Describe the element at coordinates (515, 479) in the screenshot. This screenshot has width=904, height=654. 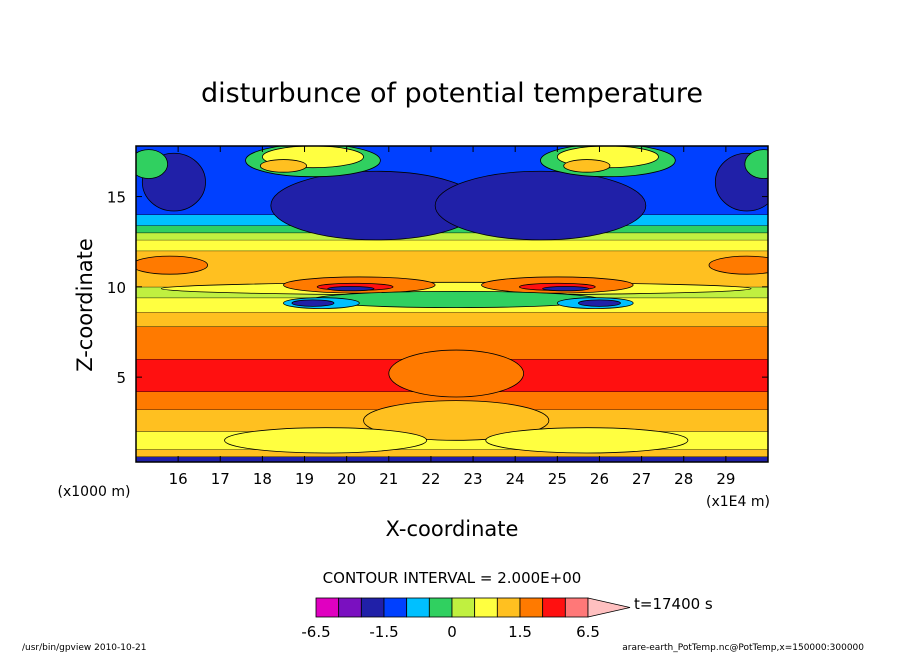
I see `x-tick-label-24: 24` at that location.